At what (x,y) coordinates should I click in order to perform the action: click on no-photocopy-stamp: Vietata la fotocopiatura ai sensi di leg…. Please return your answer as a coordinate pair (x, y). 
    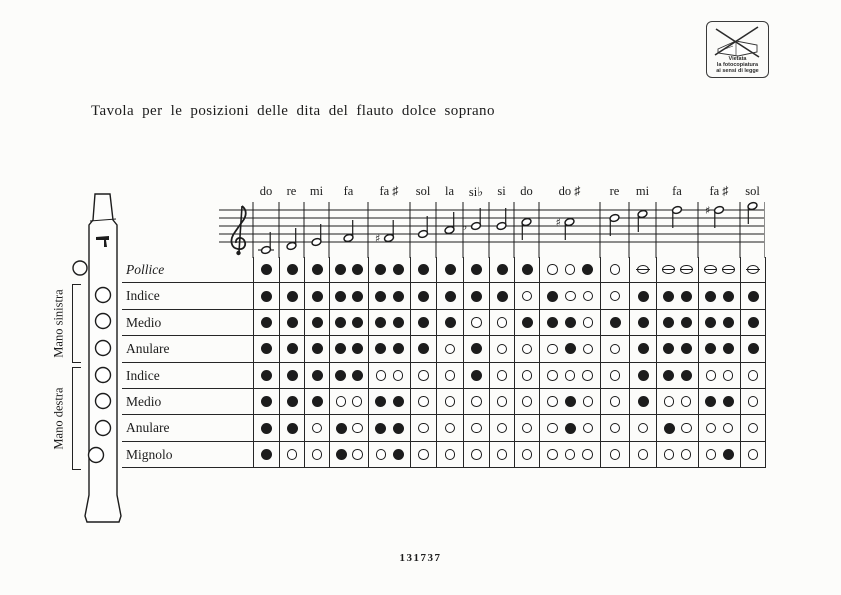
    Looking at the image, I should click on (737, 49).